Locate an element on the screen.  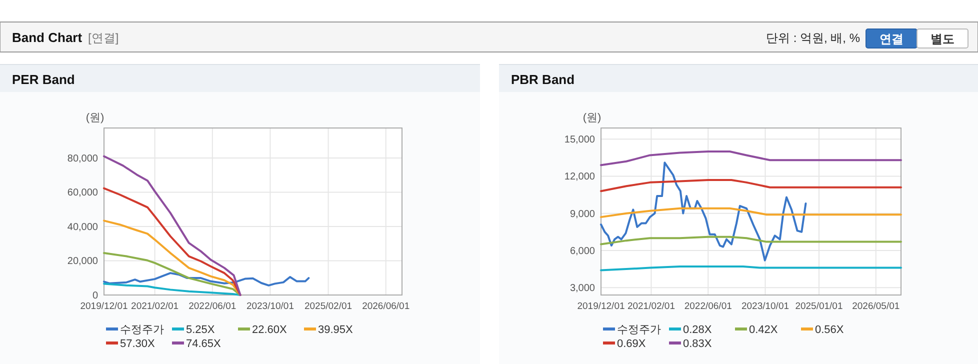
y-tick-label: 9,000 is located at coordinates (583, 214).